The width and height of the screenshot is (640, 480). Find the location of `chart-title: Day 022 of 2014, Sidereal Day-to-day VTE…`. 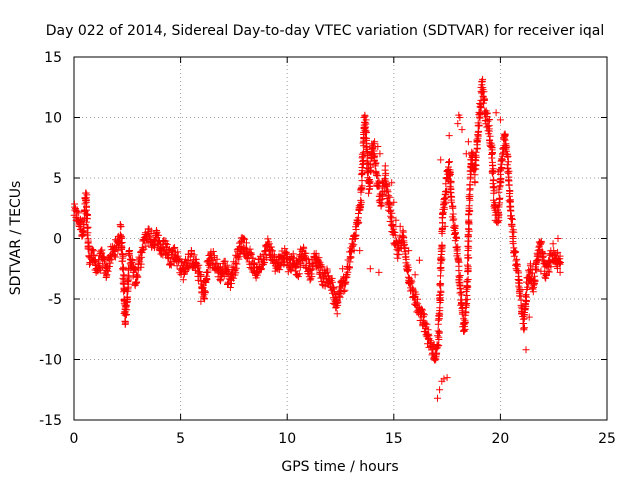

chart-title: Day 022 of 2014, Sidereal Day-to-day VTE… is located at coordinates (325, 31).